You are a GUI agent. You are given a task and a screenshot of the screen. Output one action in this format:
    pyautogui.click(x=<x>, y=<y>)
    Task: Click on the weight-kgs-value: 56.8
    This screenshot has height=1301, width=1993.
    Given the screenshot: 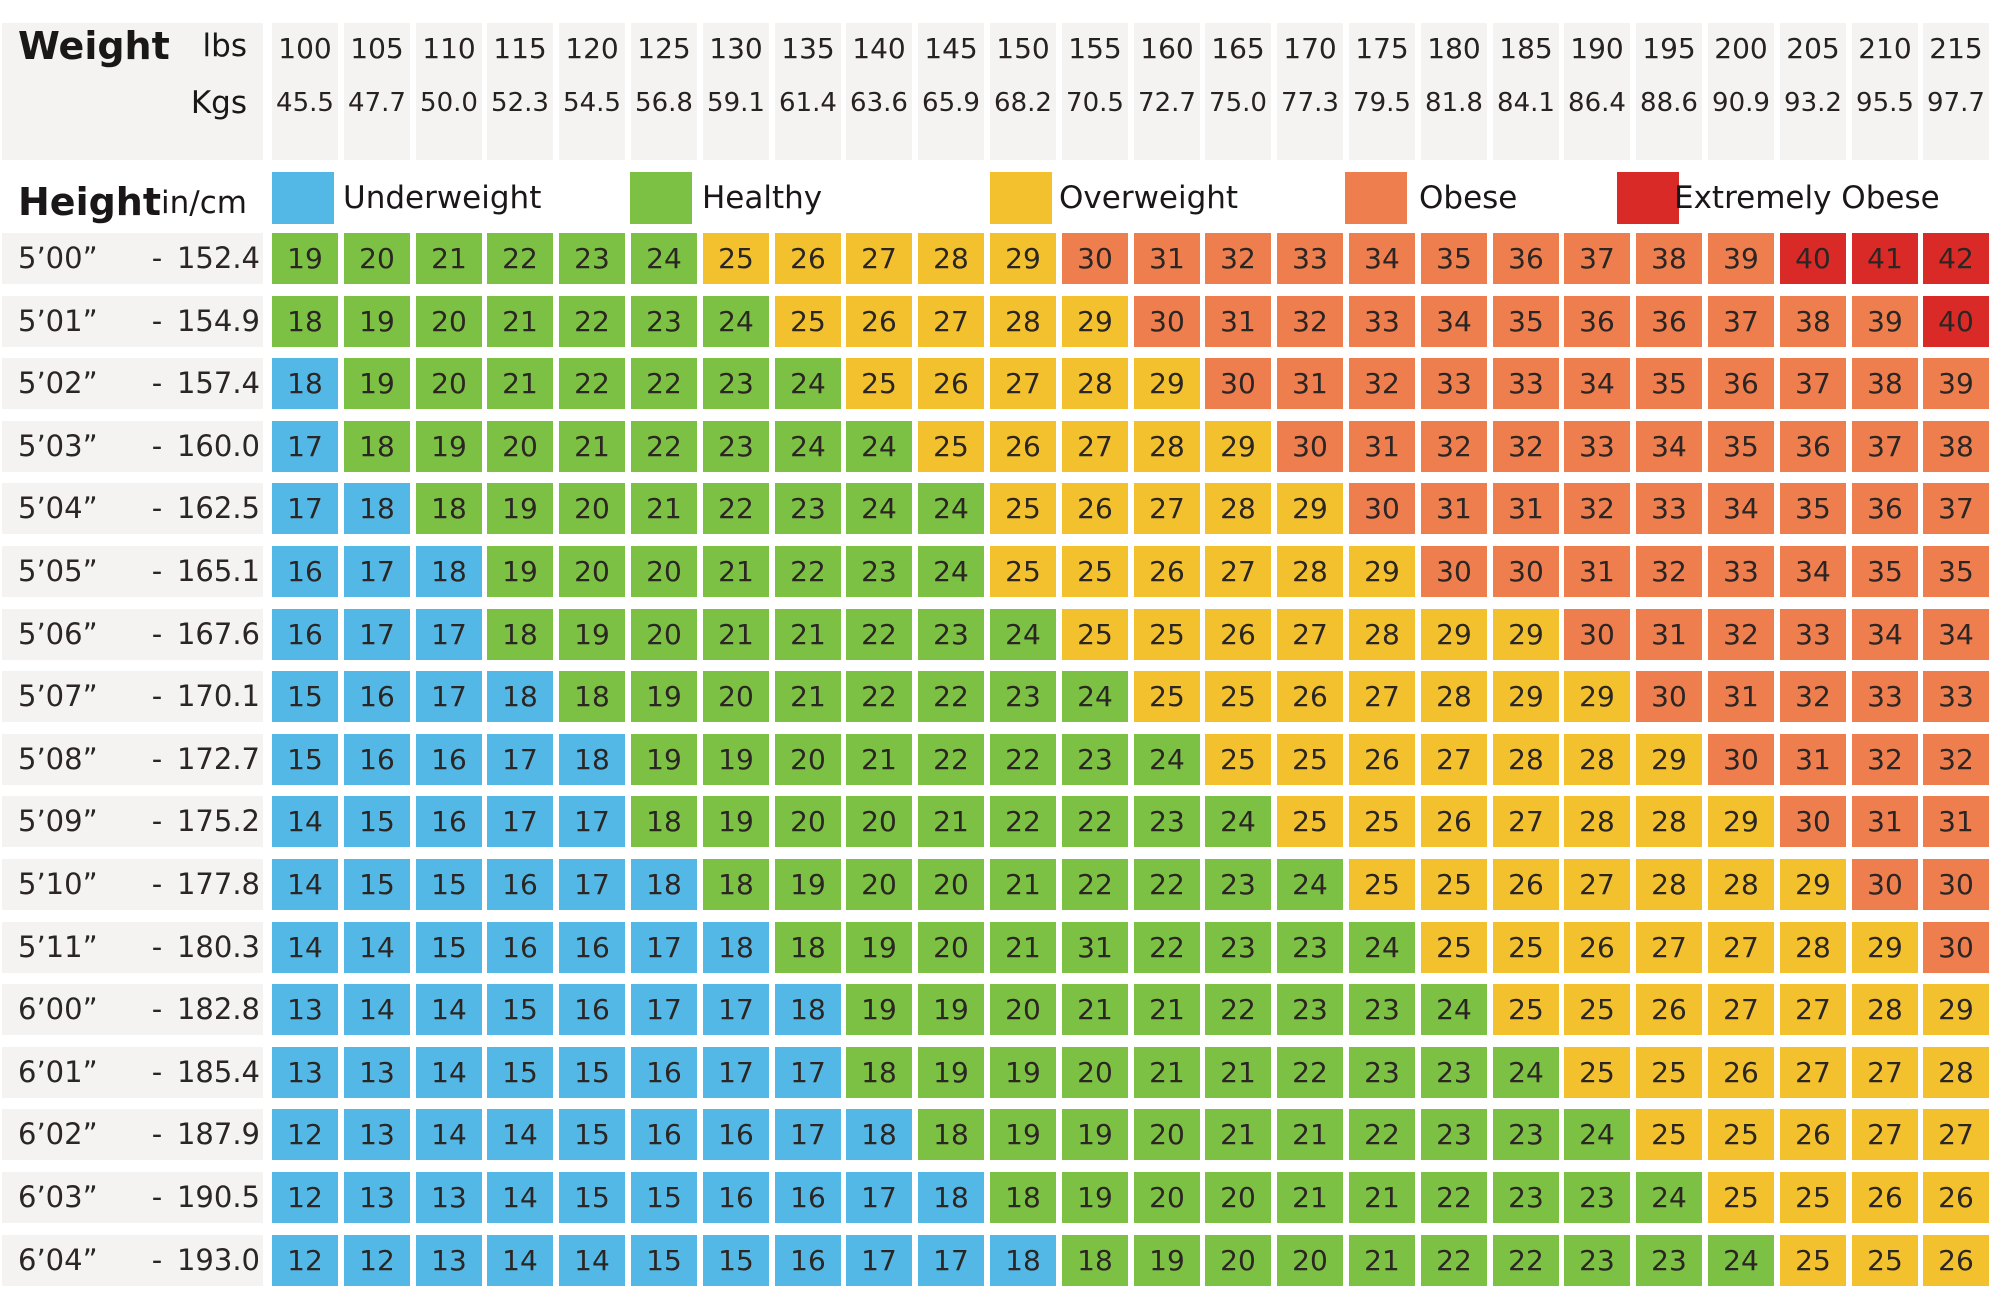 What is the action you would take?
    pyautogui.click(x=664, y=103)
    